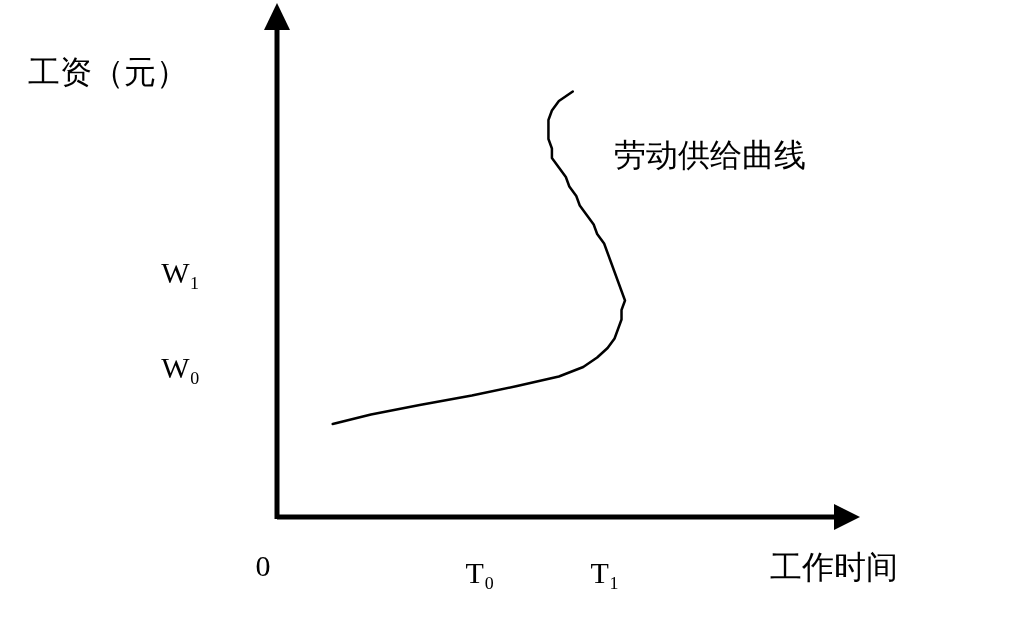 This screenshot has height=627, width=1029. What do you see at coordinates (180, 272) in the screenshot?
I see `y-category-label: W₁` at bounding box center [180, 272].